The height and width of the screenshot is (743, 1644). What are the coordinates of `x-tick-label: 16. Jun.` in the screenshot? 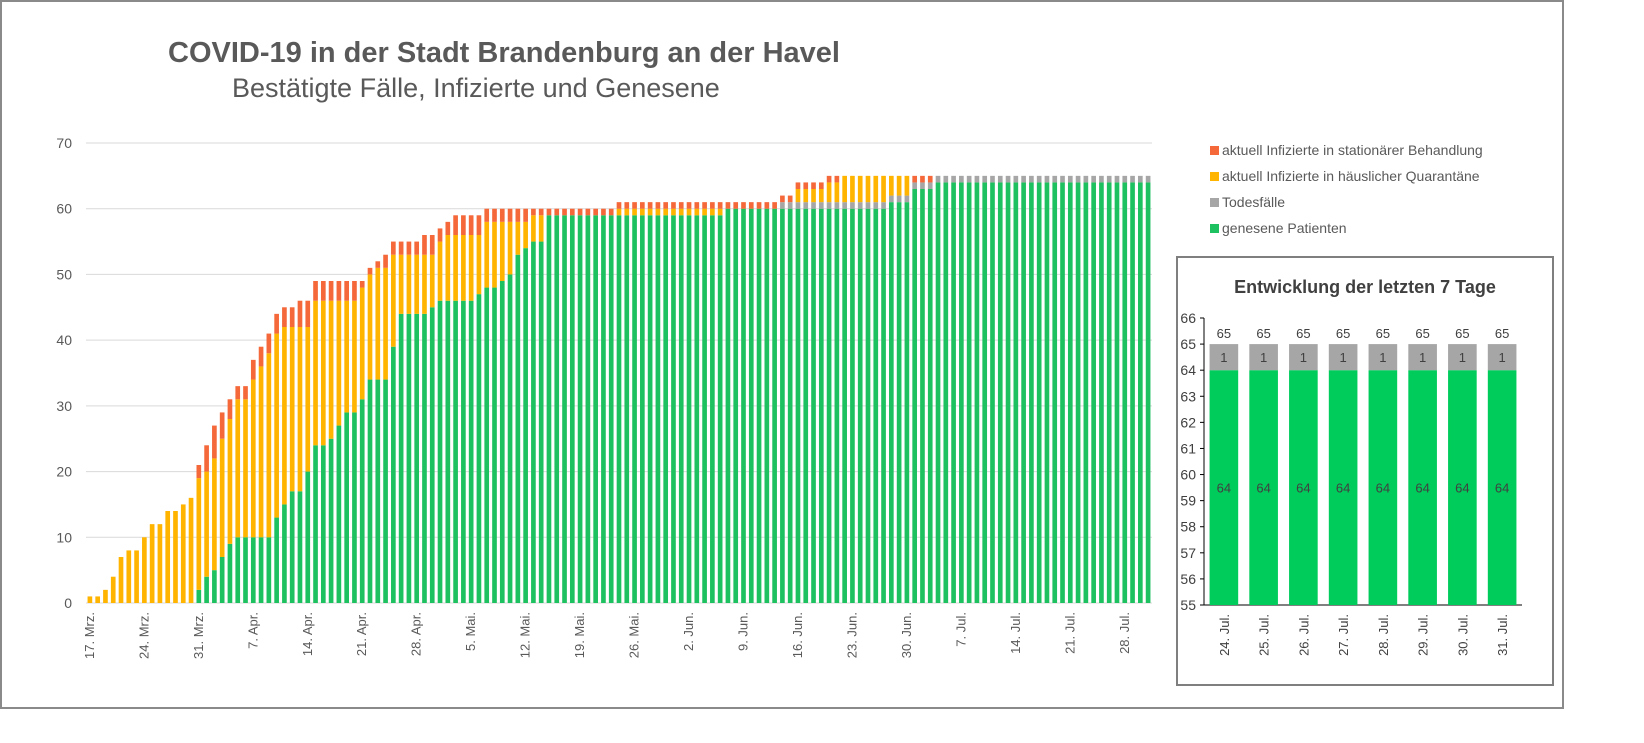 It's located at (797, 635).